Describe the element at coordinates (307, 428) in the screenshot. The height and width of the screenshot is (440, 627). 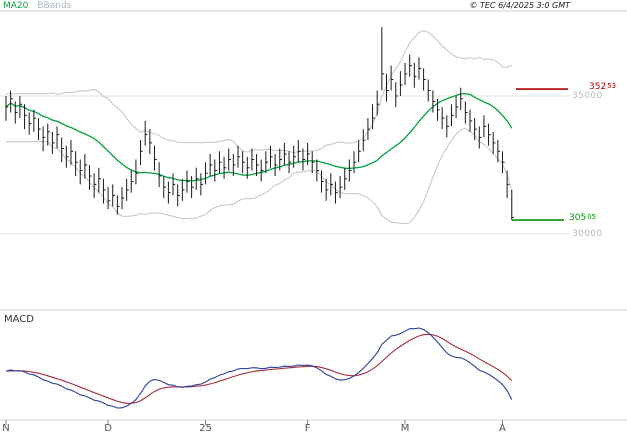
I see `x-axis-label-F: F` at that location.